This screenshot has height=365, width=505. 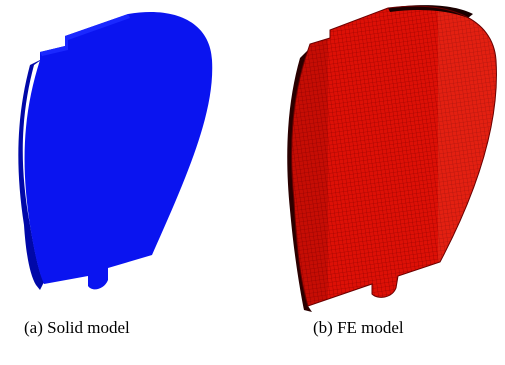 What do you see at coordinates (33, 172) in the screenshot?
I see `solid-model-side-face` at bounding box center [33, 172].